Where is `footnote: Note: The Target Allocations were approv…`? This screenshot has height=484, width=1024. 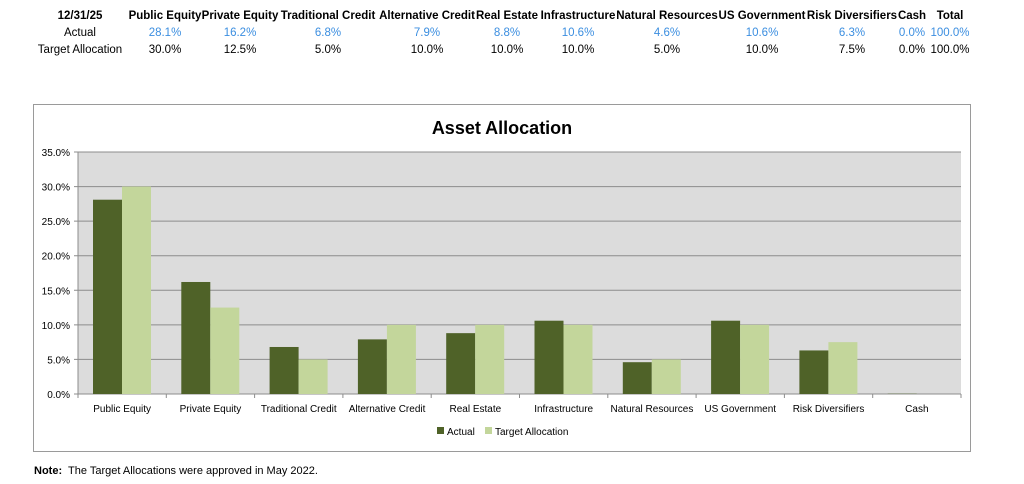
footnote: Note: The Target Allocations were approv… is located at coordinates (176, 471).